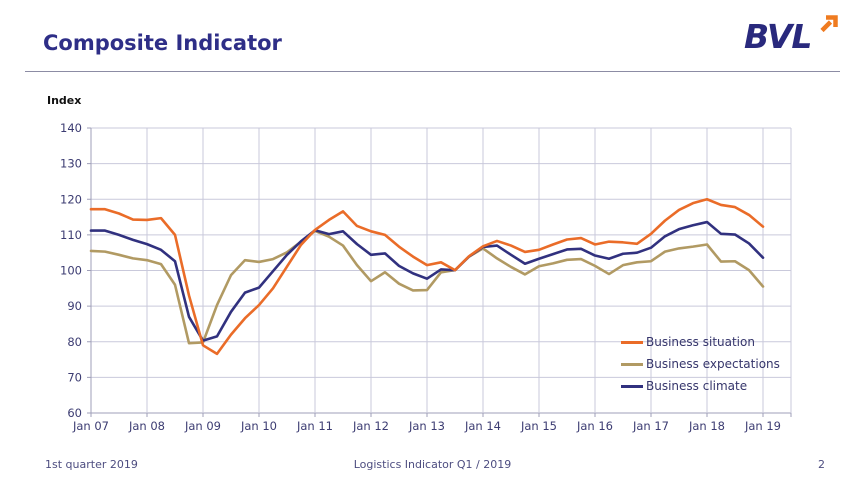 This screenshot has height=484, width=865. I want to click on svg-text: Jan 08, so click(146, 426).